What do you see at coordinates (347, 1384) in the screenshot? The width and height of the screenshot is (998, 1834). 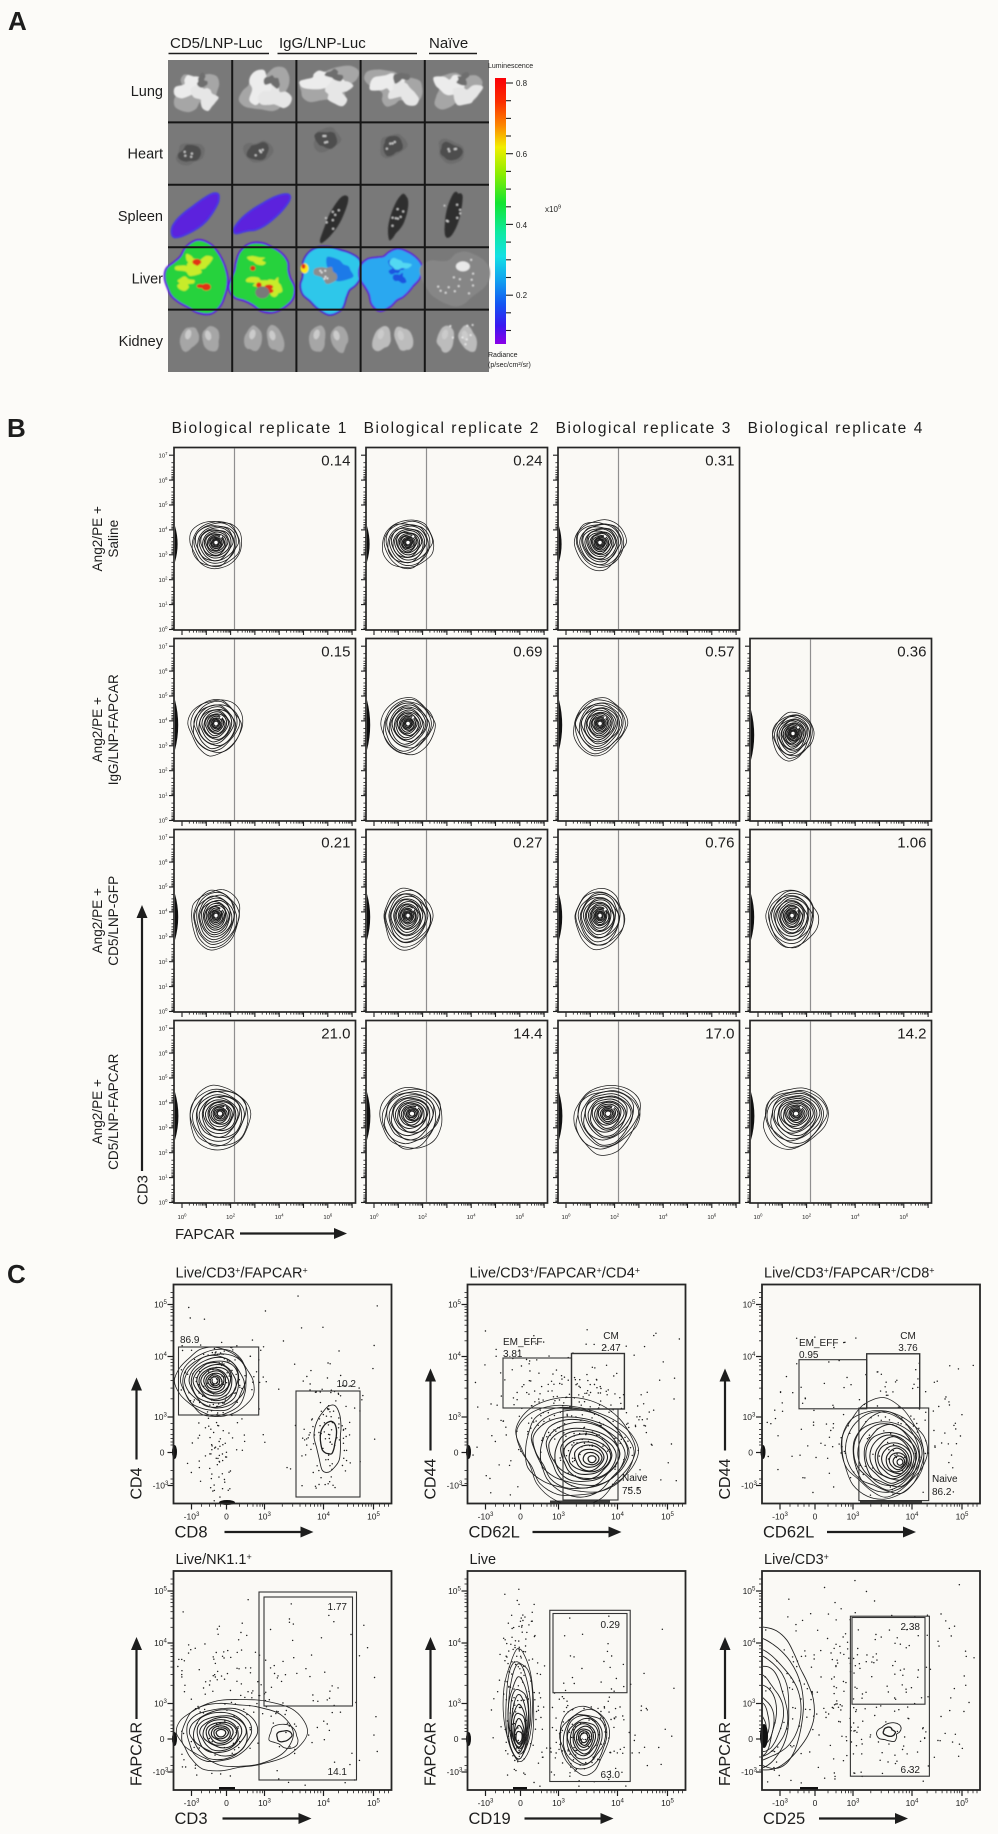 I see `svg-text: 10.2` at bounding box center [347, 1384].